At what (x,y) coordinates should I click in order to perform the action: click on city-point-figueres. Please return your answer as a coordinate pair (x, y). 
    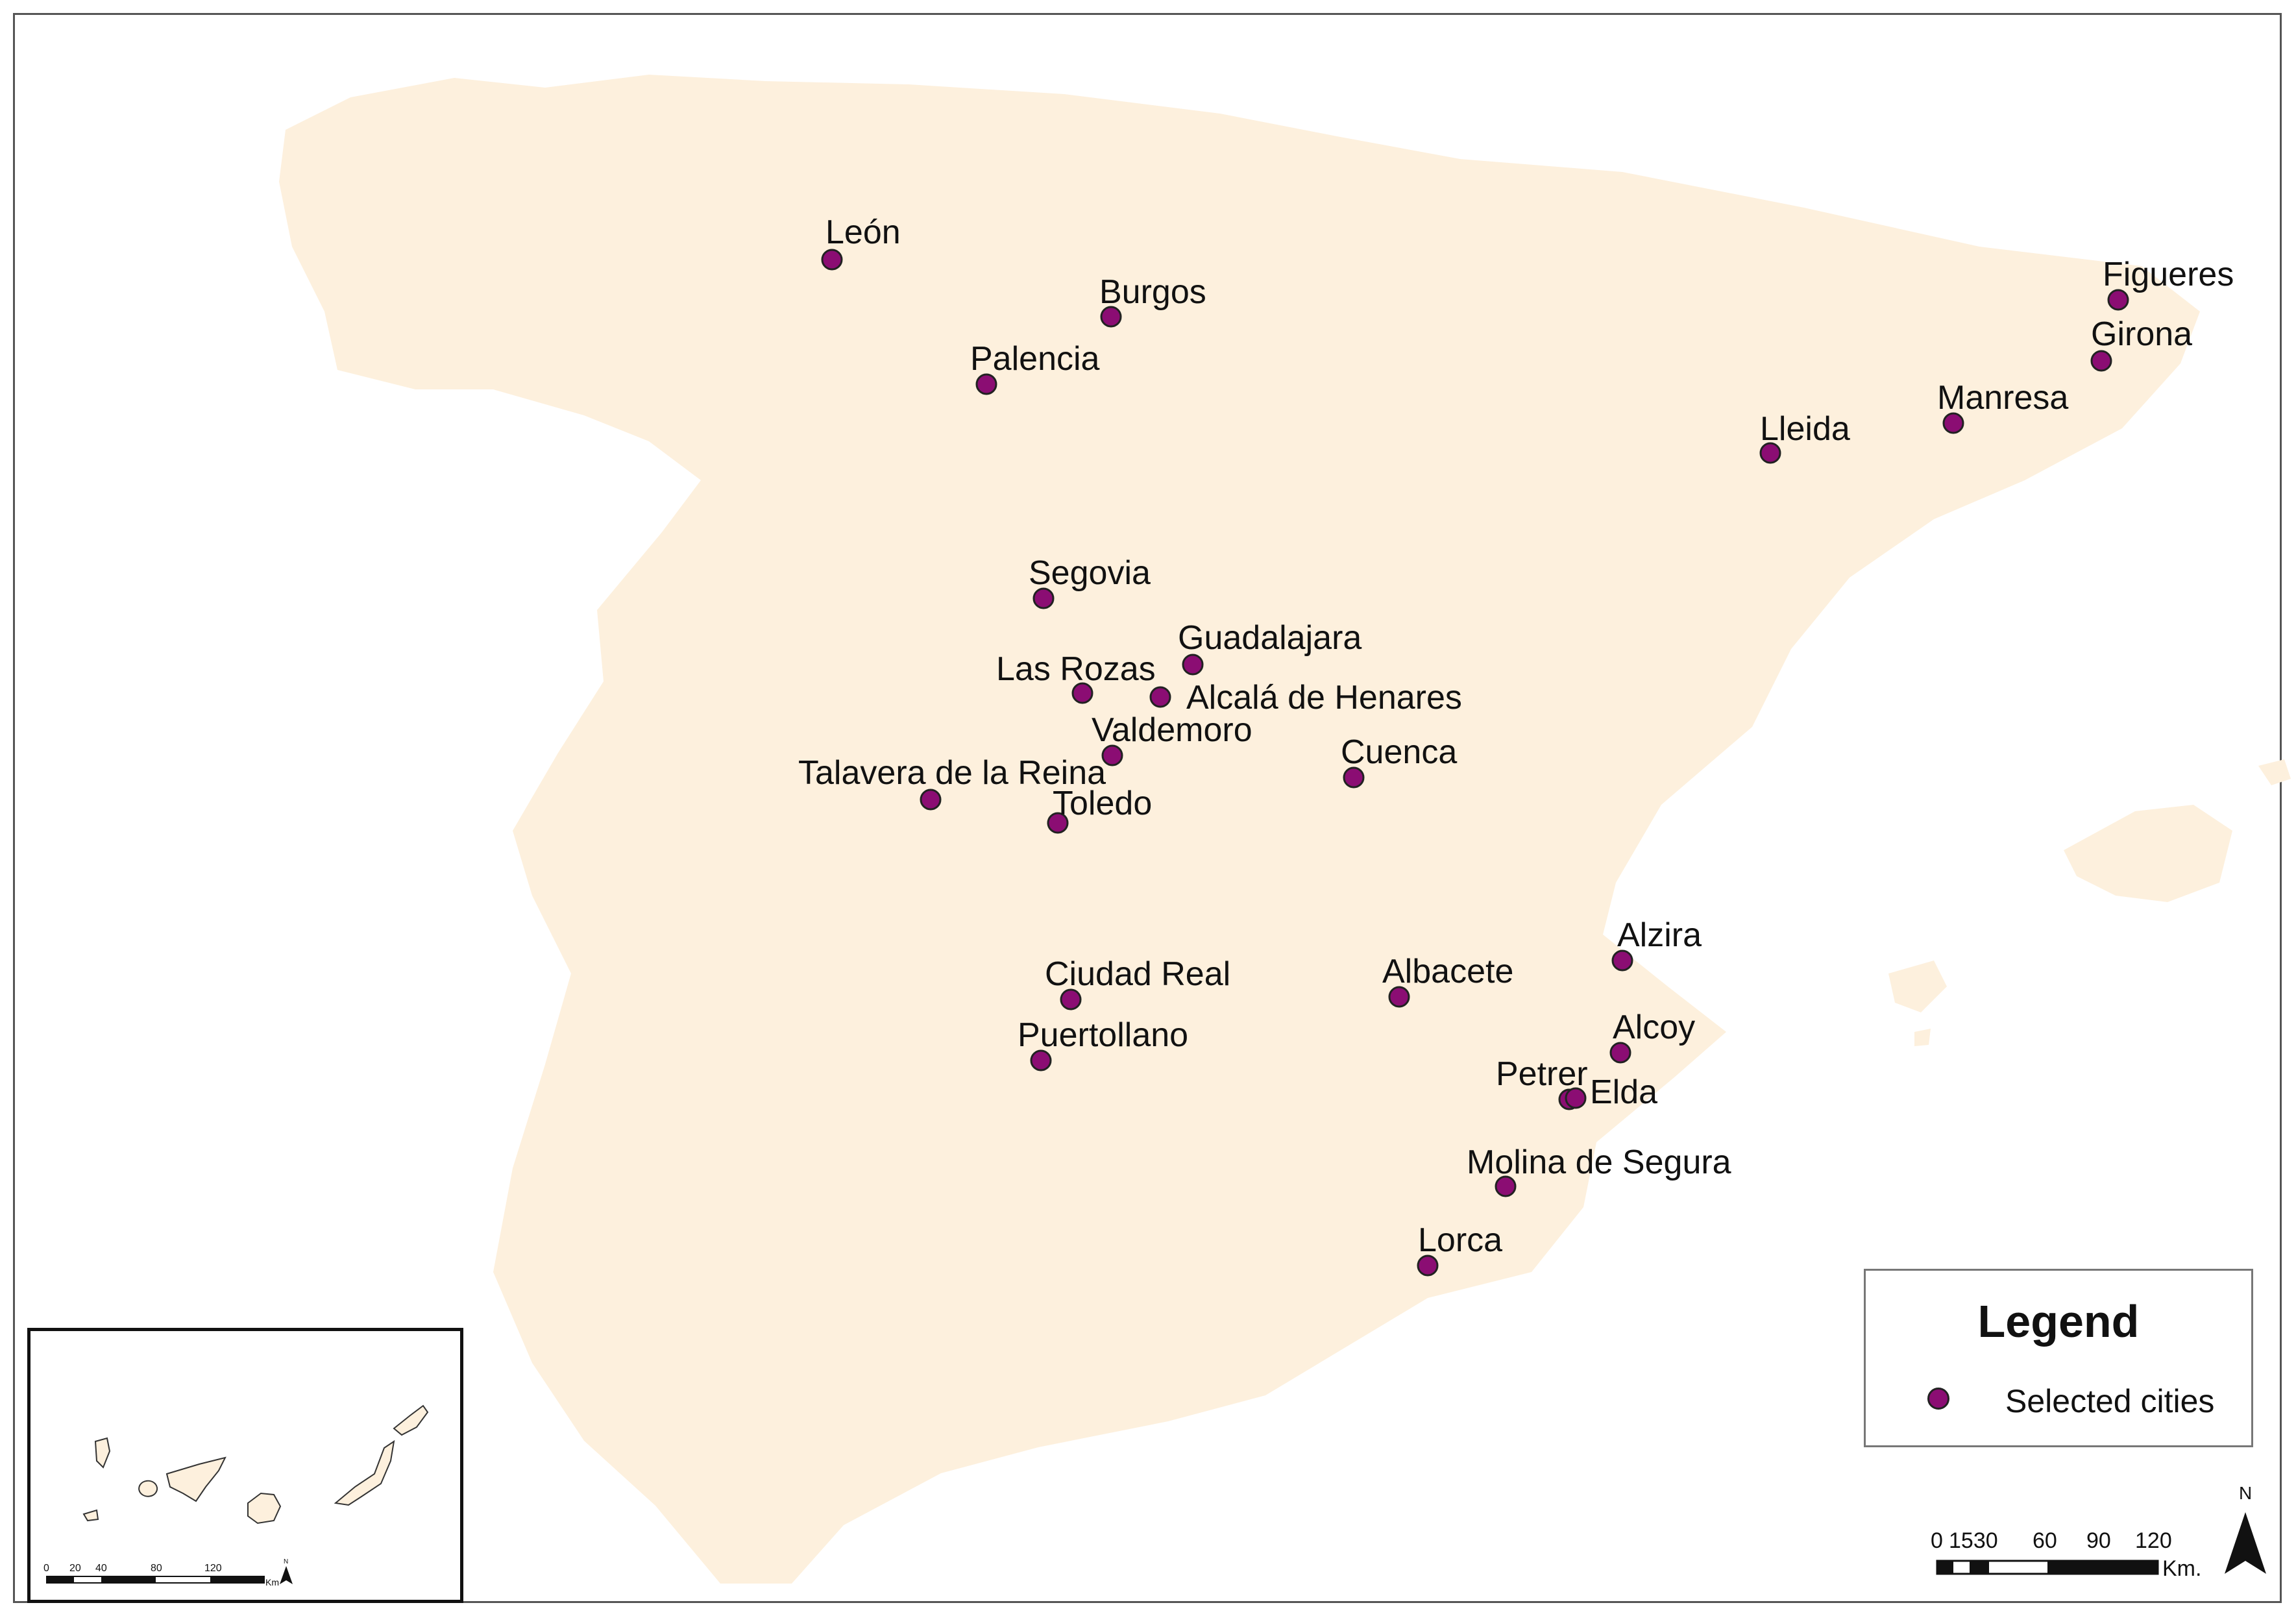
    Looking at the image, I should click on (2118, 300).